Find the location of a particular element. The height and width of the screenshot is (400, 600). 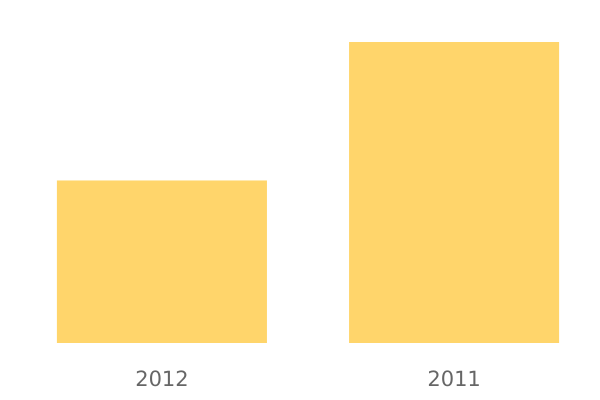

x-tick-label: 2012 is located at coordinates (162, 378).